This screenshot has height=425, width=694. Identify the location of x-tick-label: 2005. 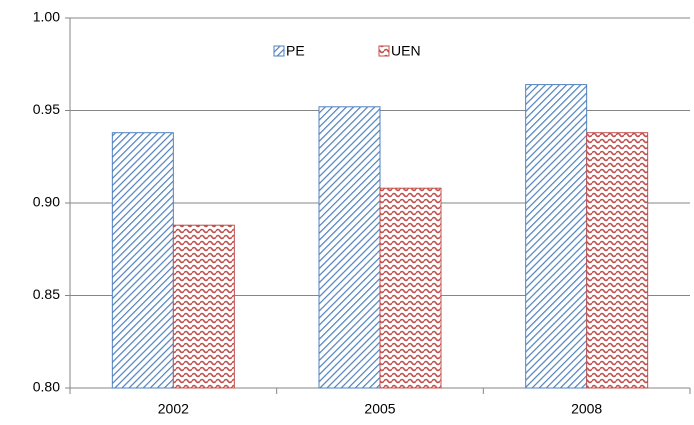
(379, 409).